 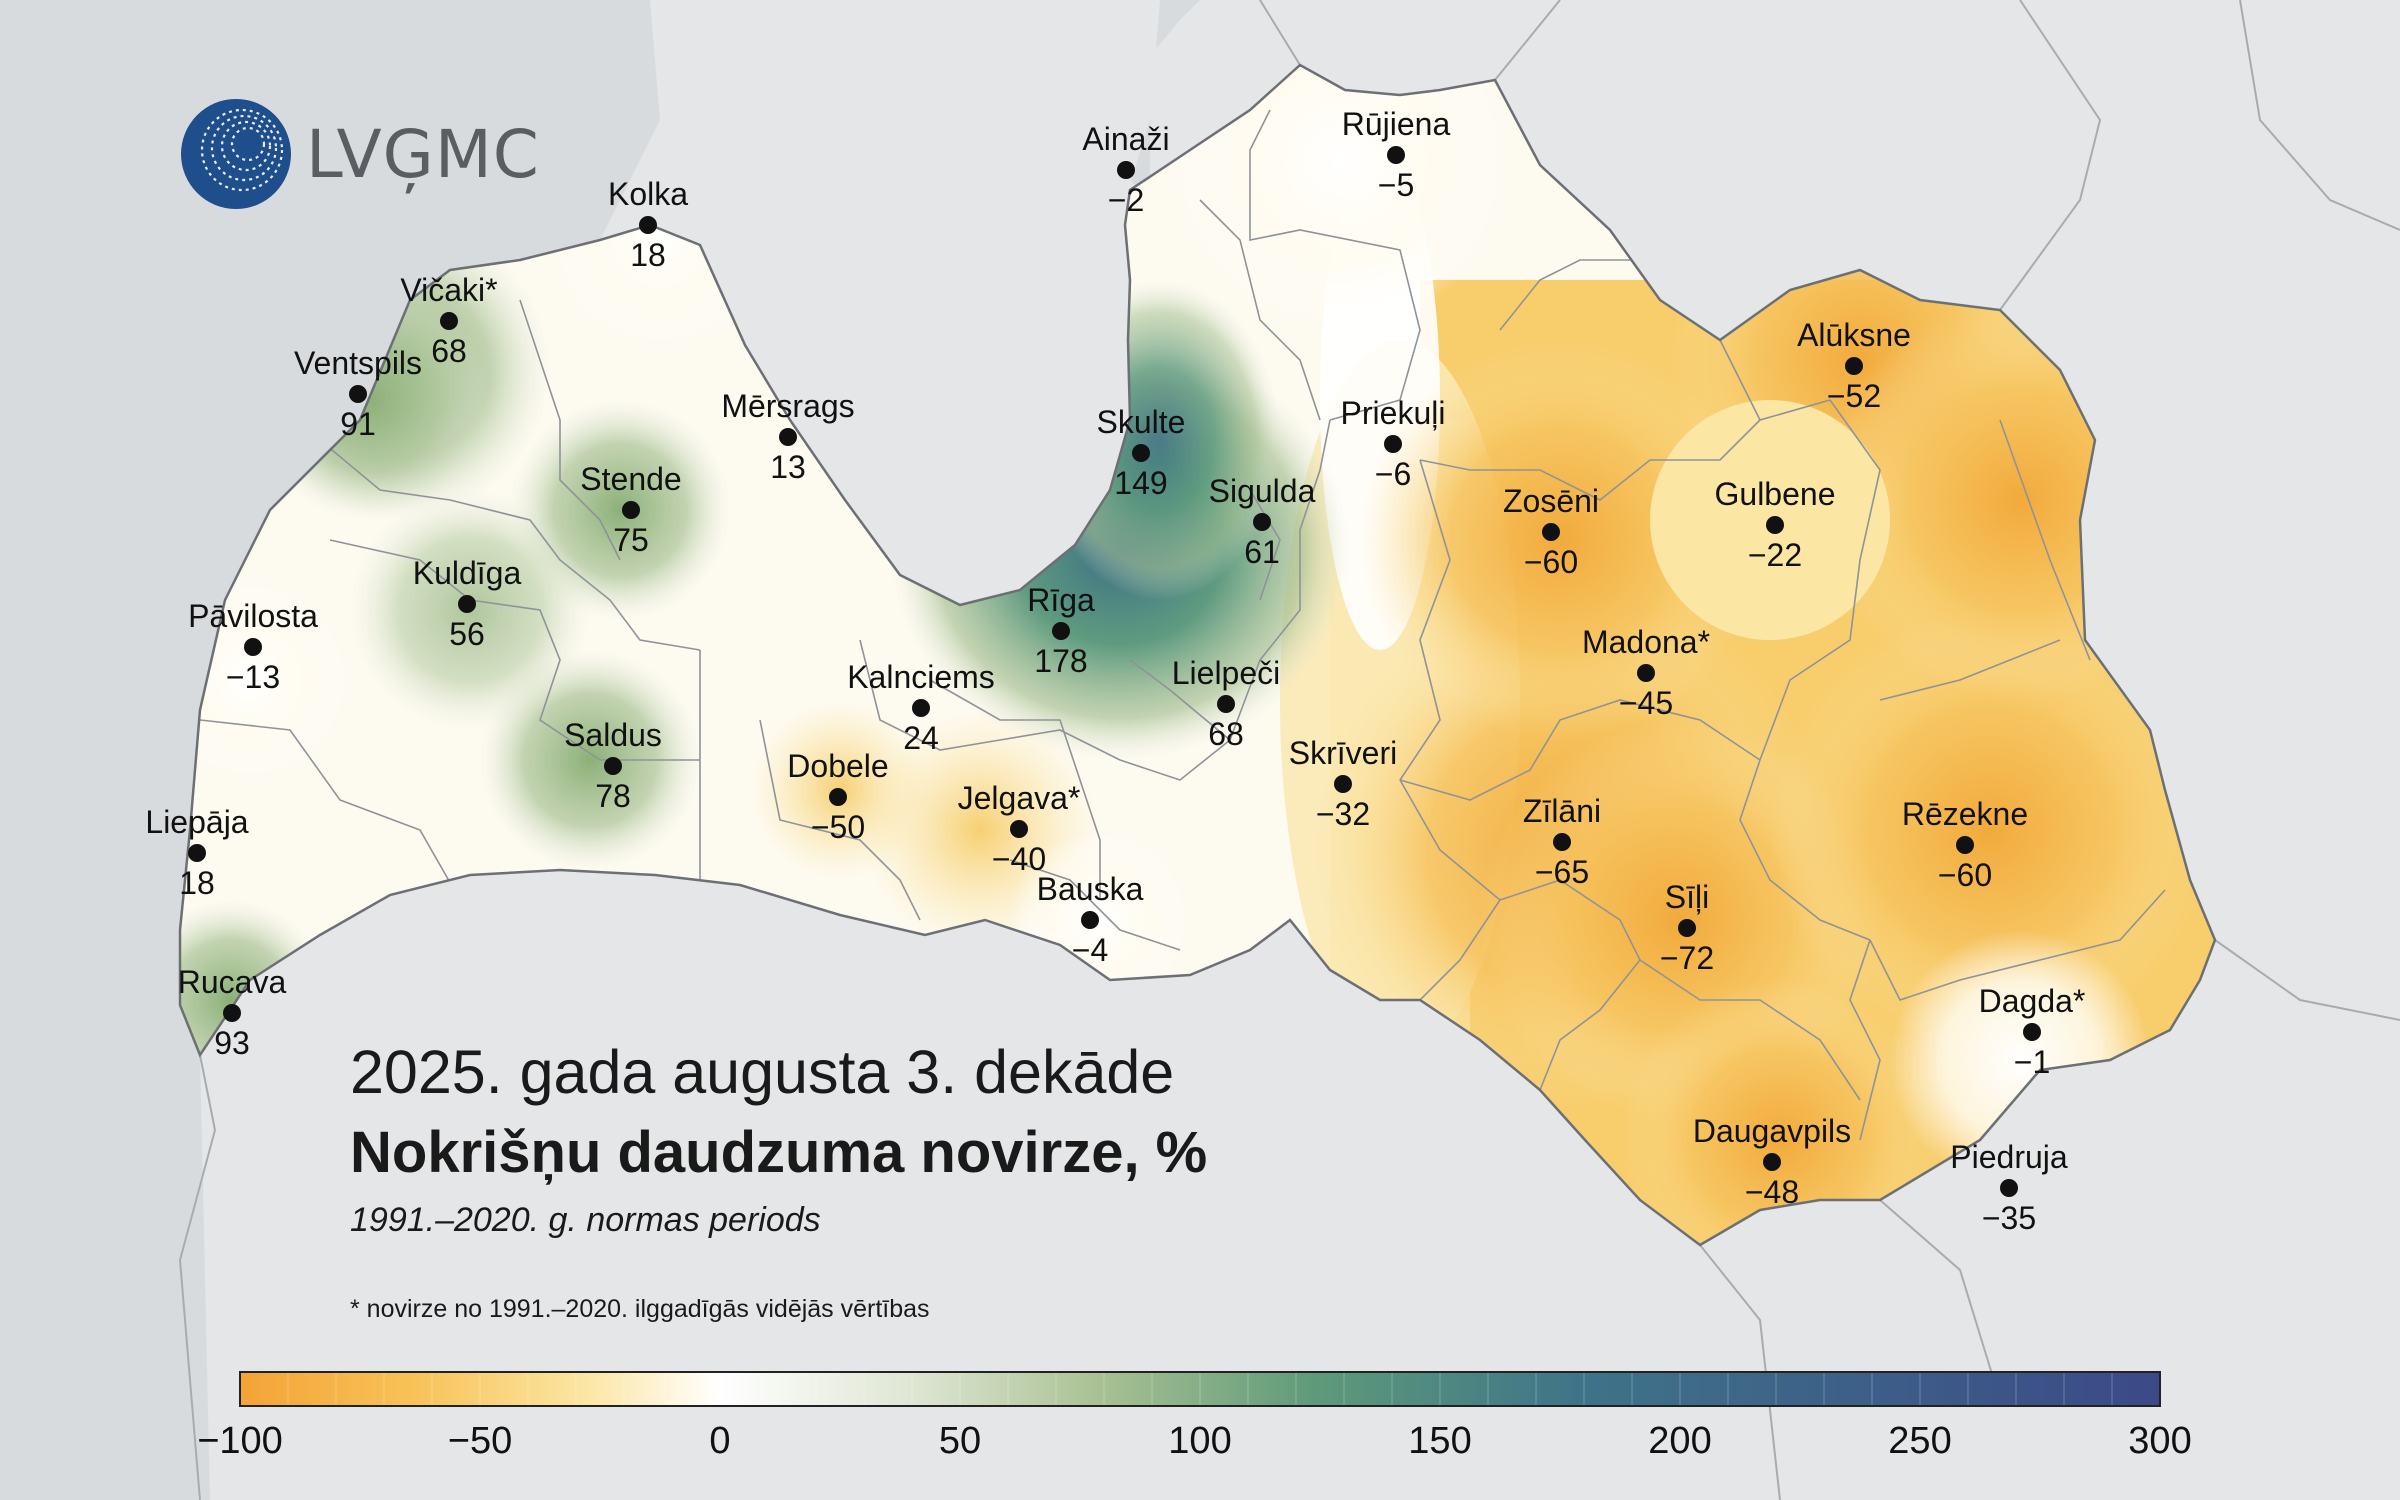 I want to click on station-name: Dobele, so click(x=838, y=766).